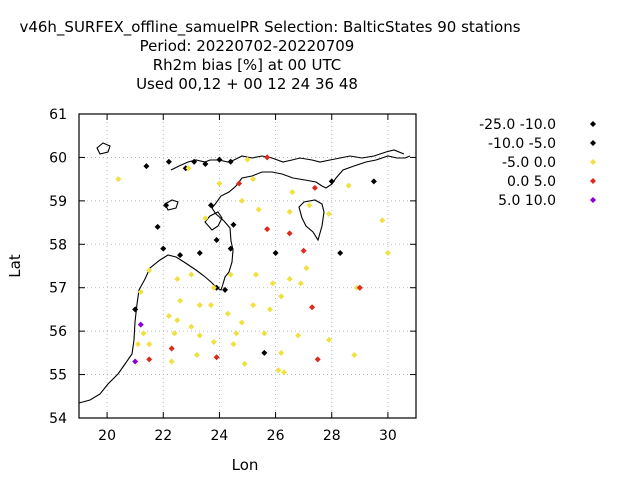  Describe the element at coordinates (58, 332) in the screenshot. I see `y-tick-label: 56` at that location.